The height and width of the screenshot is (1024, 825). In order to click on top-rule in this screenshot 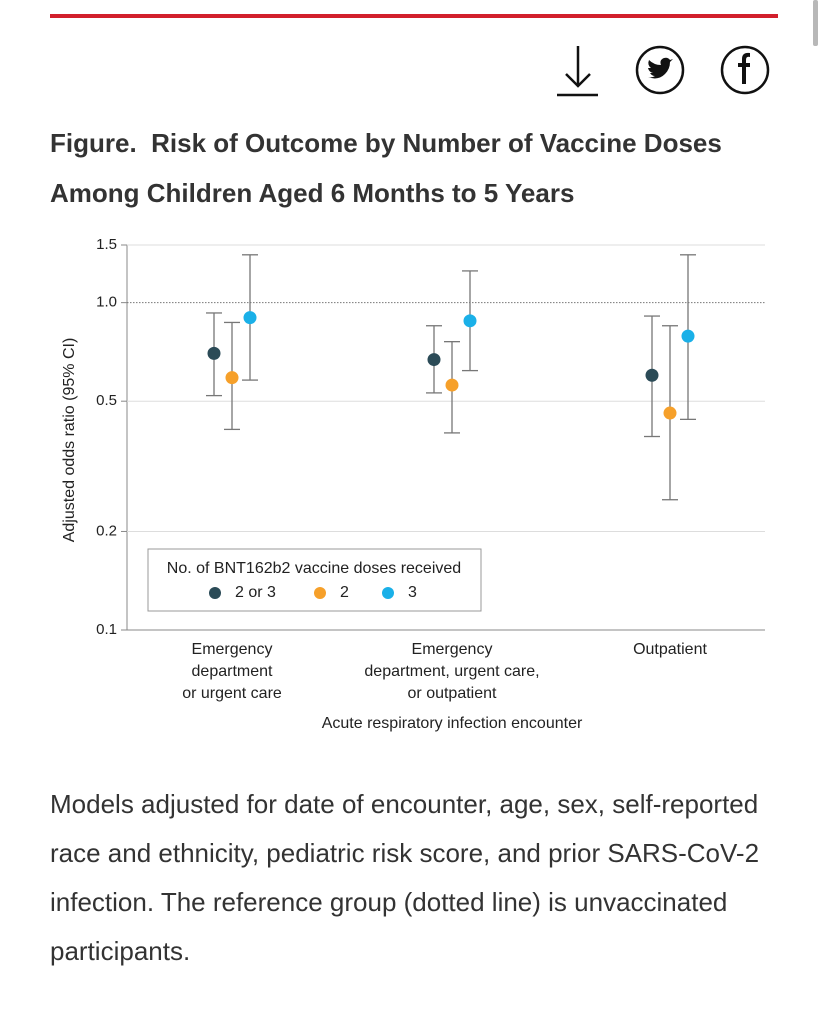, I will do `click(414, 16)`.